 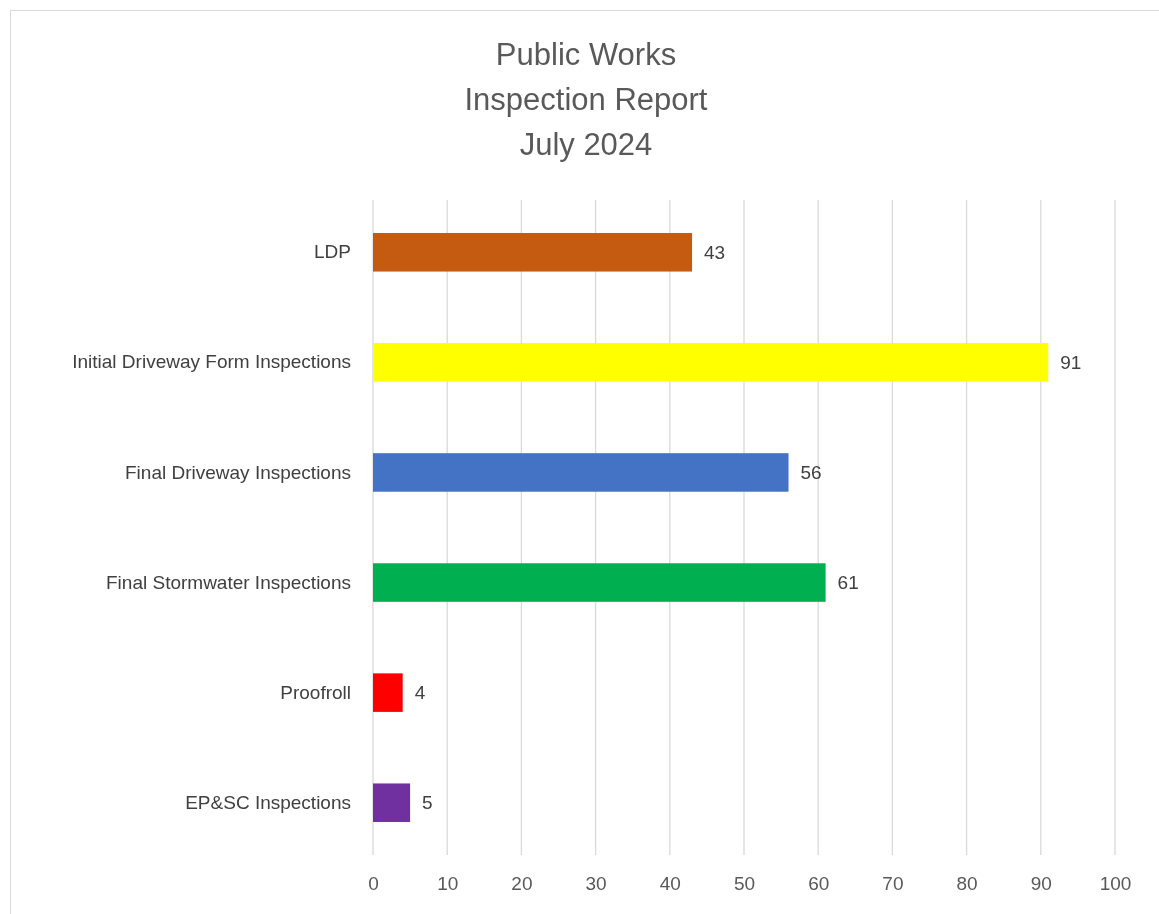 I want to click on data-label: 56, so click(x=811, y=473).